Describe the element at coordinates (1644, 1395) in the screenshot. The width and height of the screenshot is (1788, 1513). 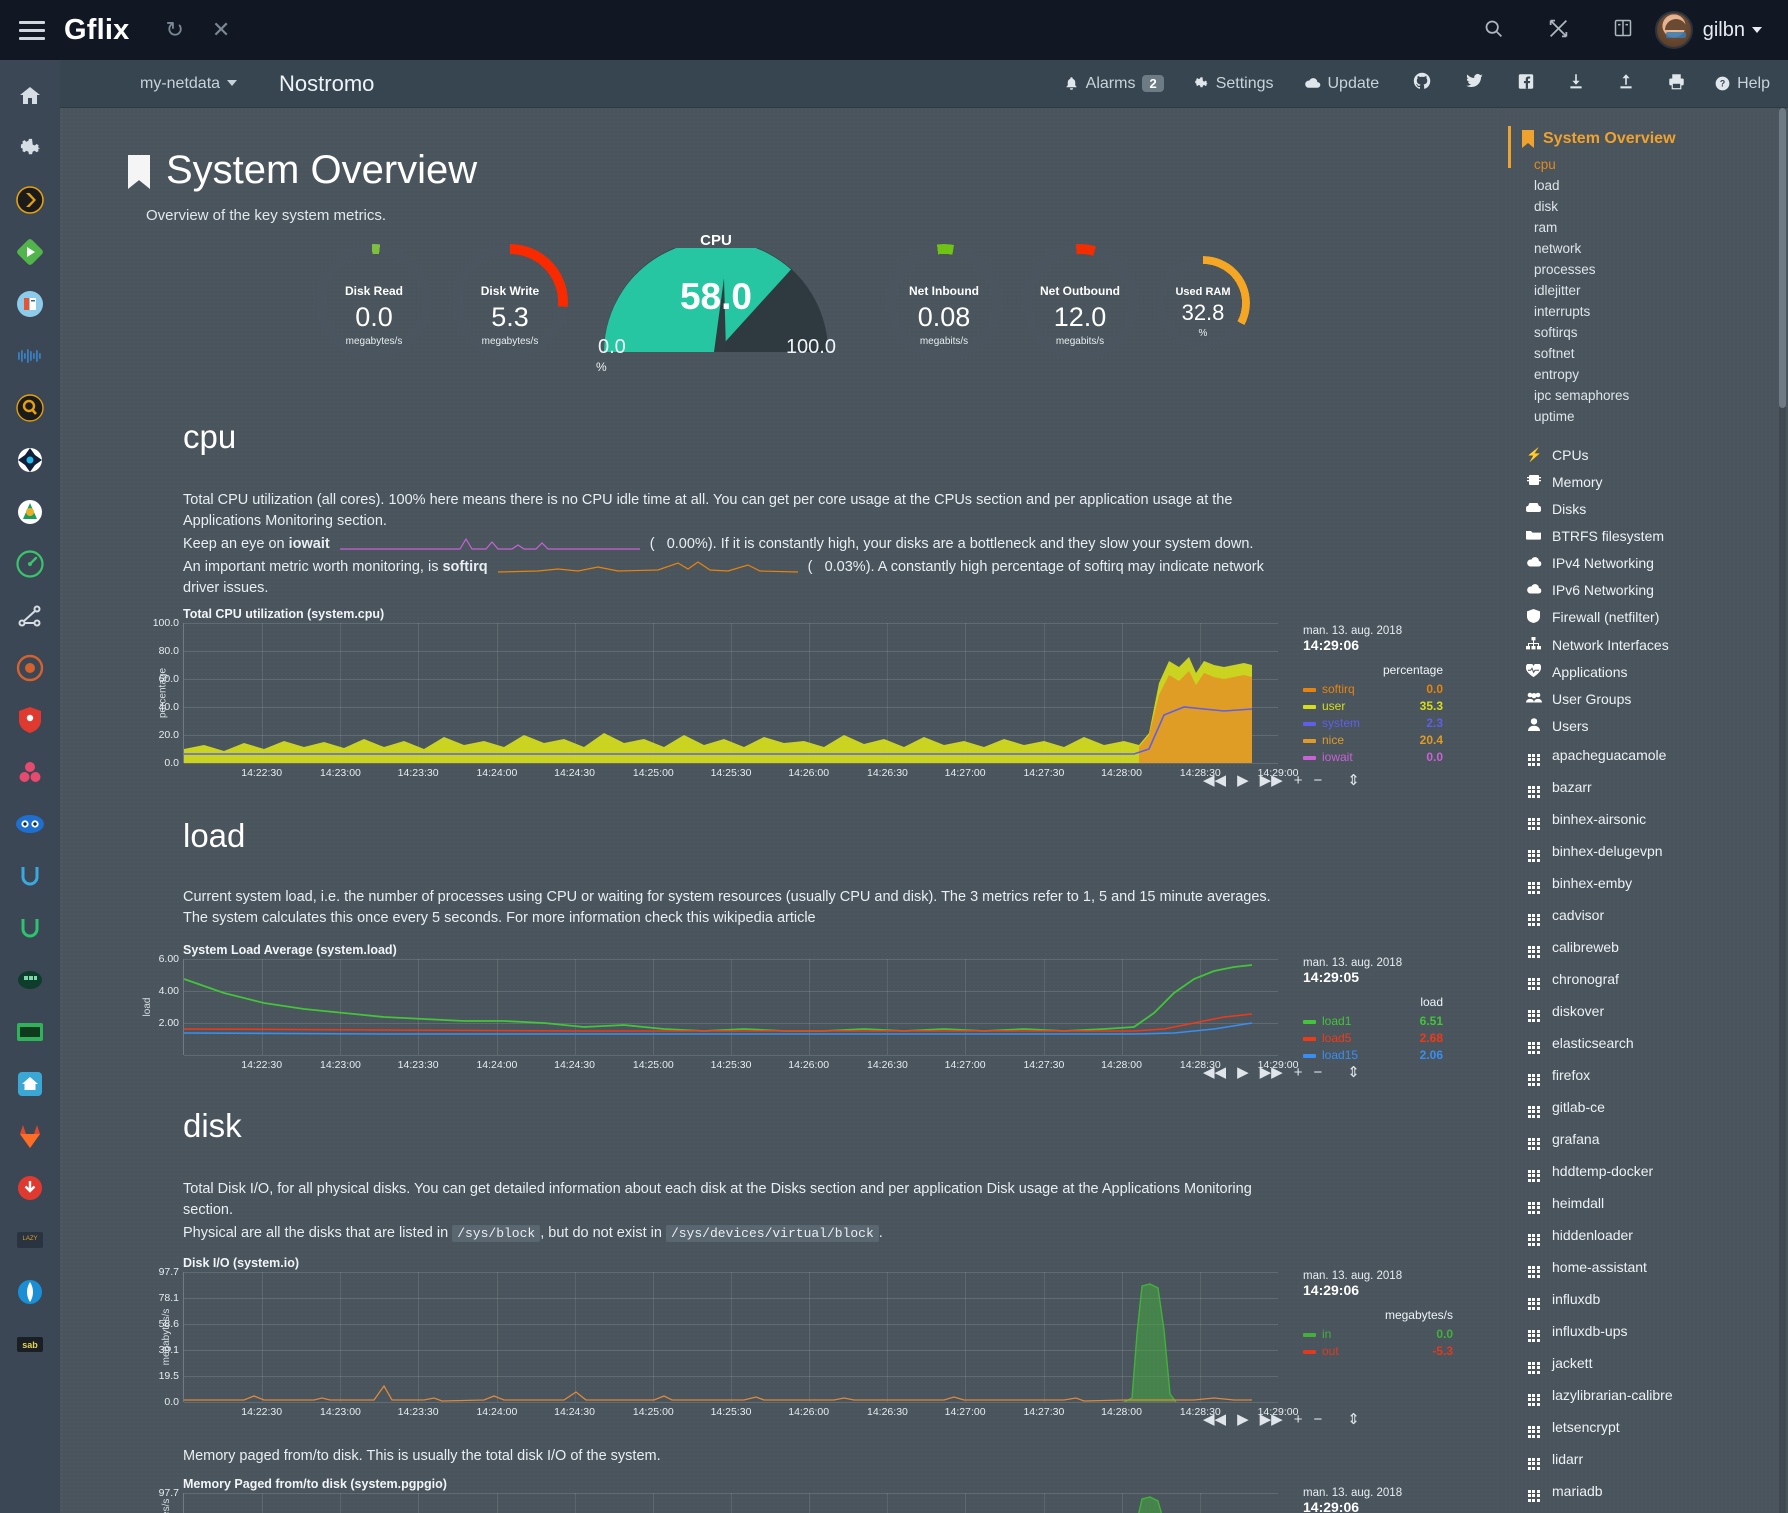
I see `sidebar-app-lazylibrarian-calibre: lazylibrarian-calibre` at that location.